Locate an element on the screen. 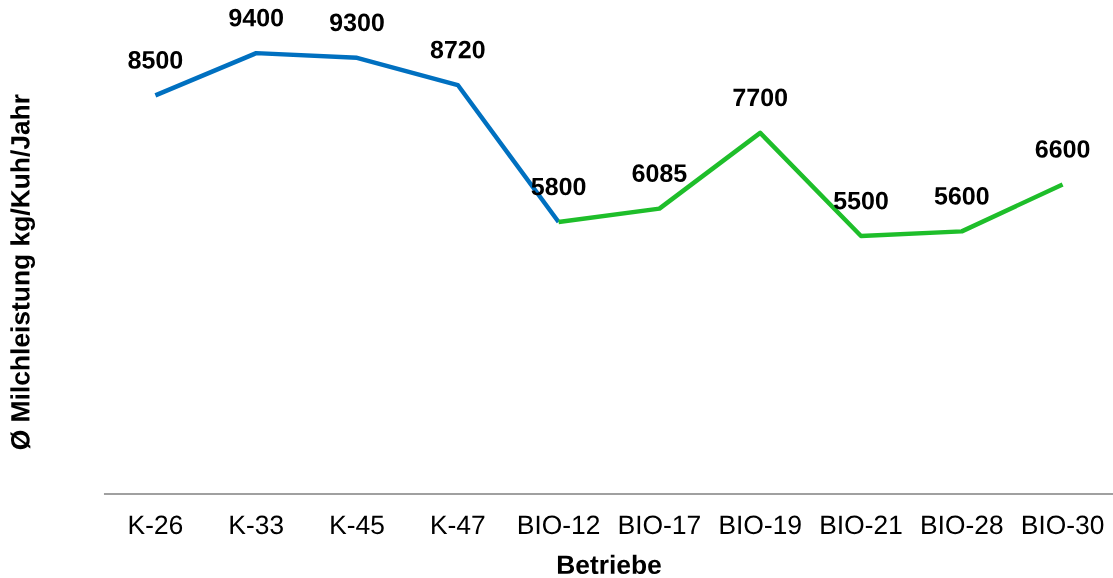 The width and height of the screenshot is (1113, 578). data-label: 5600 is located at coordinates (961, 196).